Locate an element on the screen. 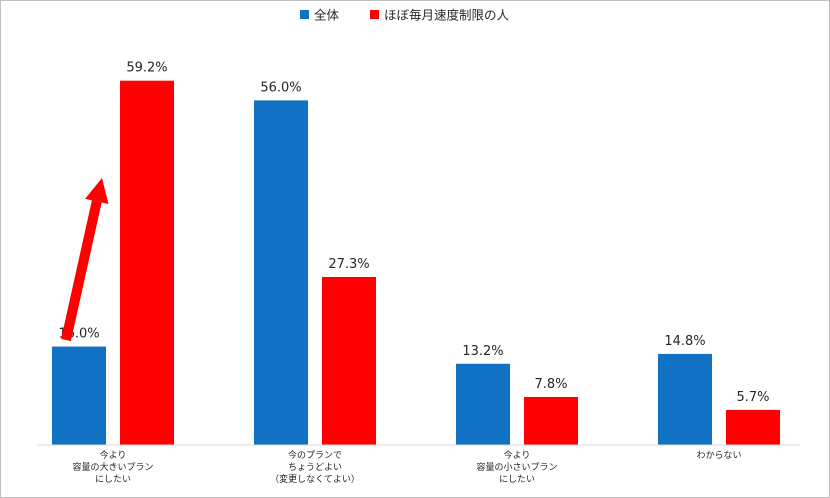  category-label: 容量の大きいプラン is located at coordinates (112, 467).